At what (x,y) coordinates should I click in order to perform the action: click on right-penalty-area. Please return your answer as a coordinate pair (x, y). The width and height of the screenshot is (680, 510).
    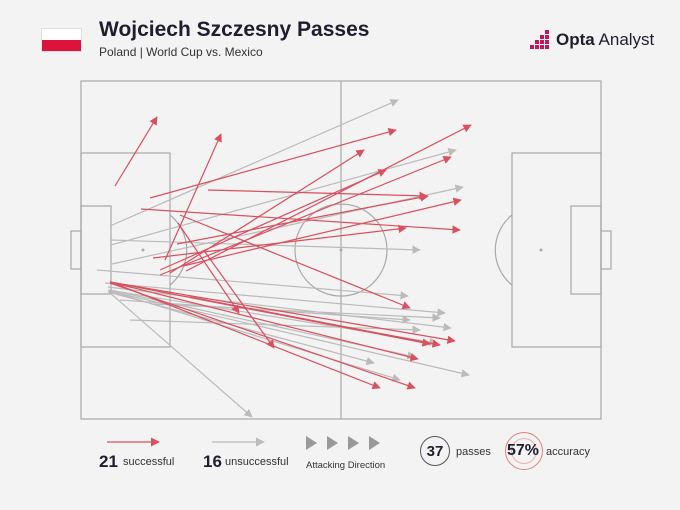
    Looking at the image, I should click on (556, 250).